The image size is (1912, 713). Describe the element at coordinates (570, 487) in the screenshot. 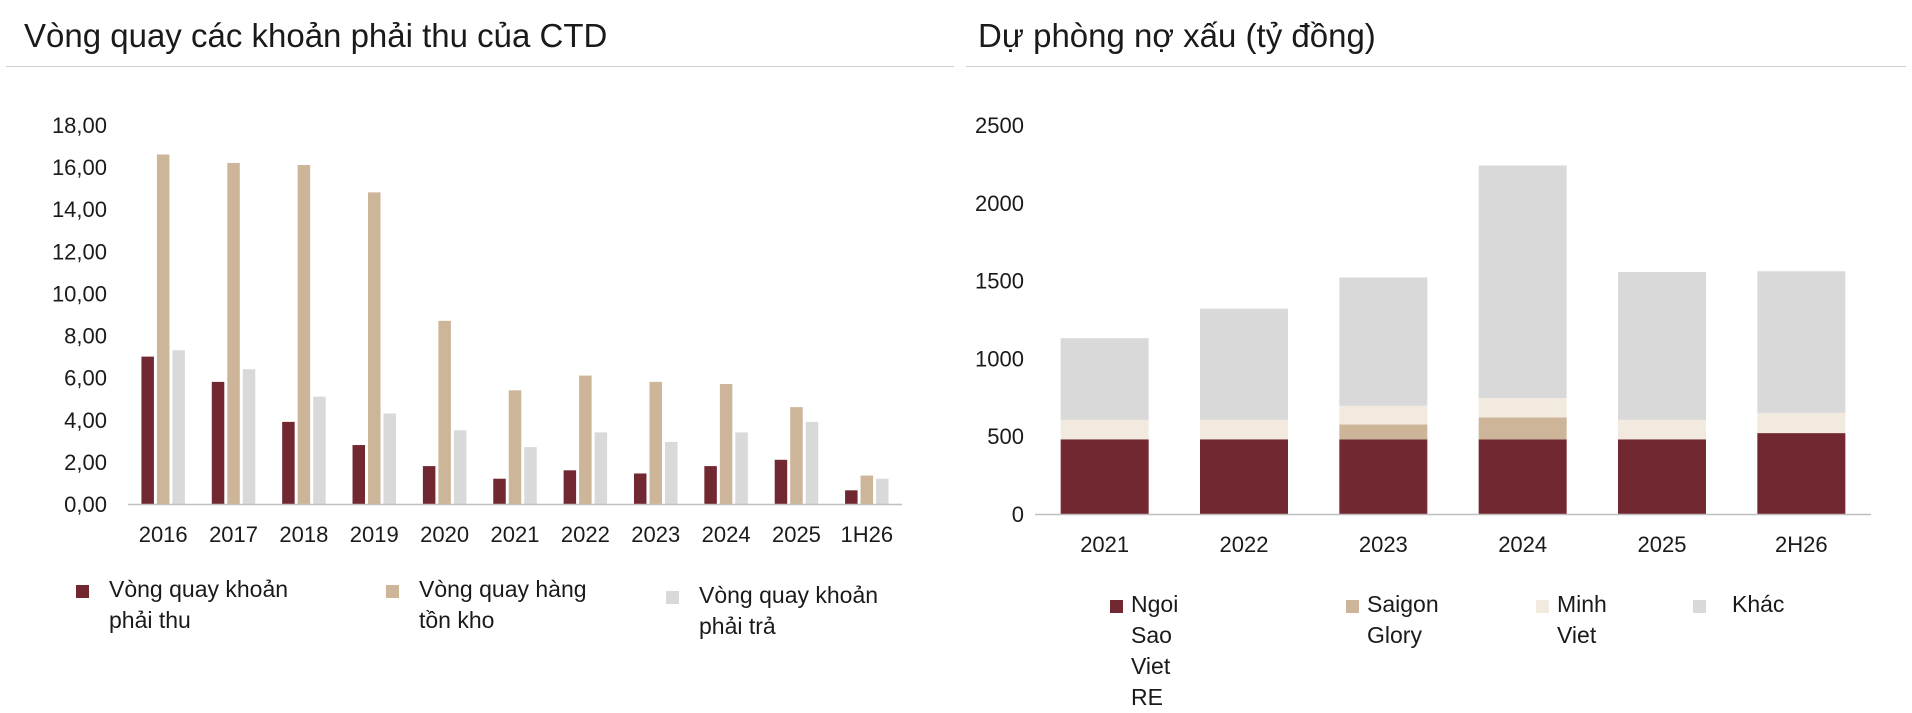

I see `bar-2022-s0` at that location.